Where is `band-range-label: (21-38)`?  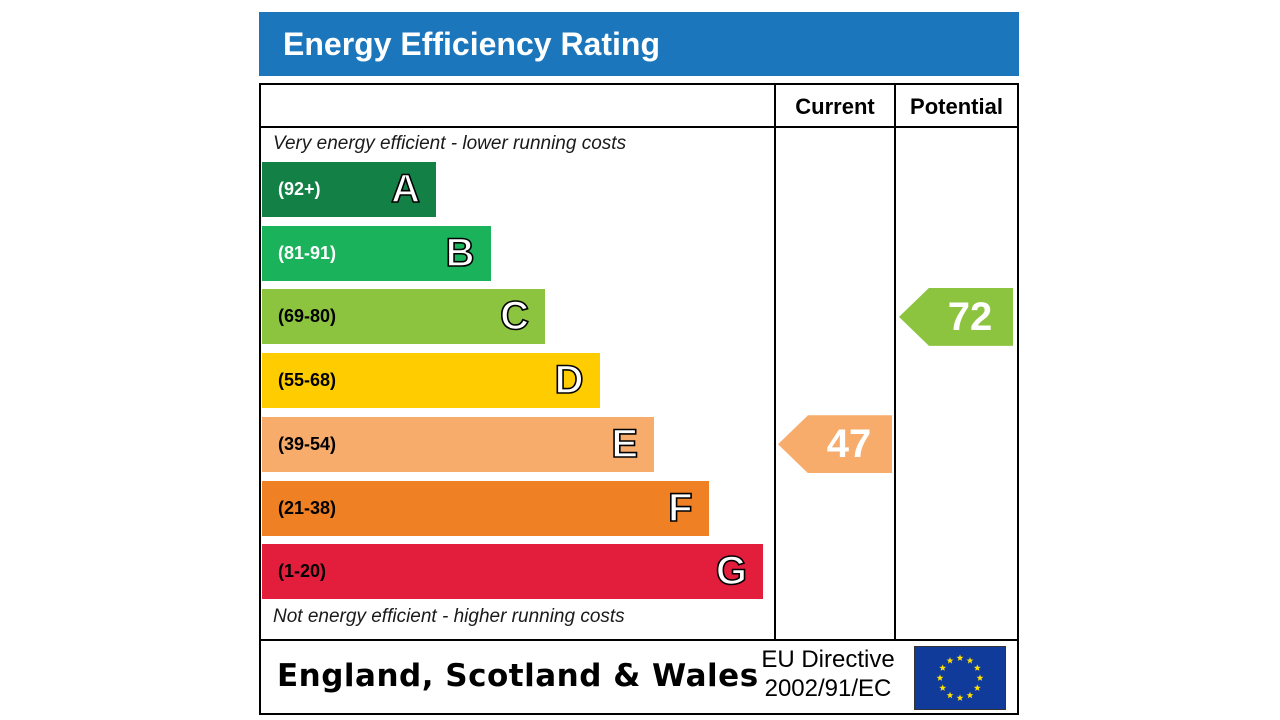 band-range-label: (21-38) is located at coordinates (307, 507).